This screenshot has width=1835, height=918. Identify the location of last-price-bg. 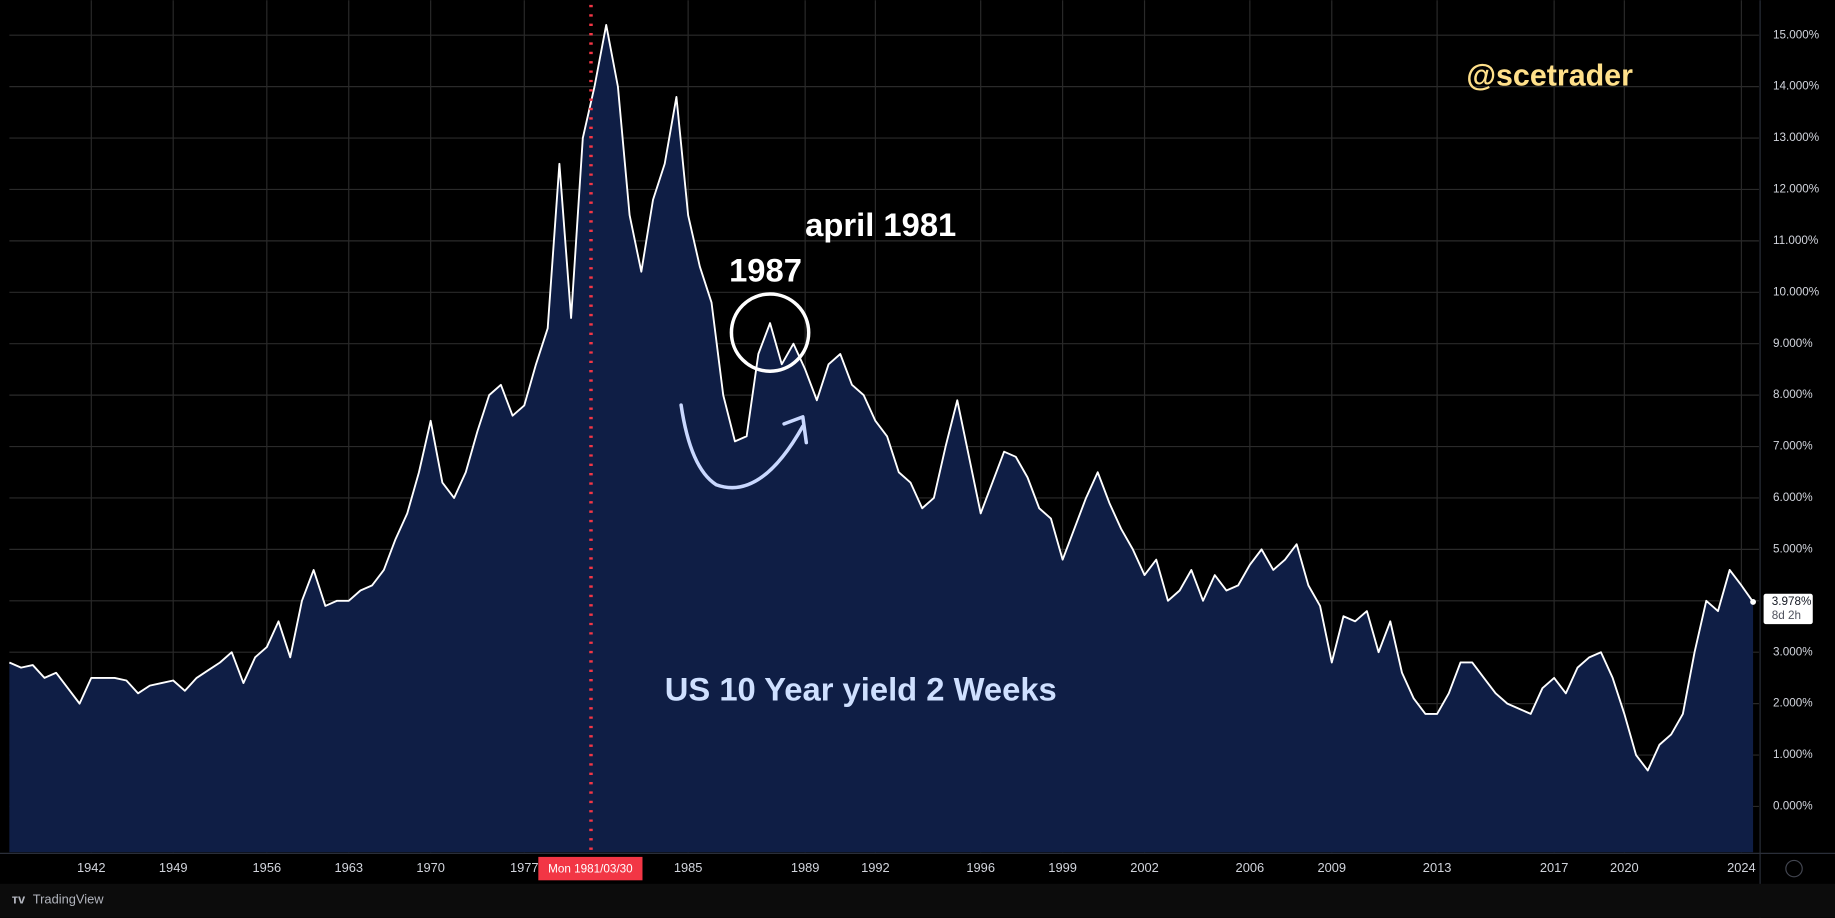
(1788, 609).